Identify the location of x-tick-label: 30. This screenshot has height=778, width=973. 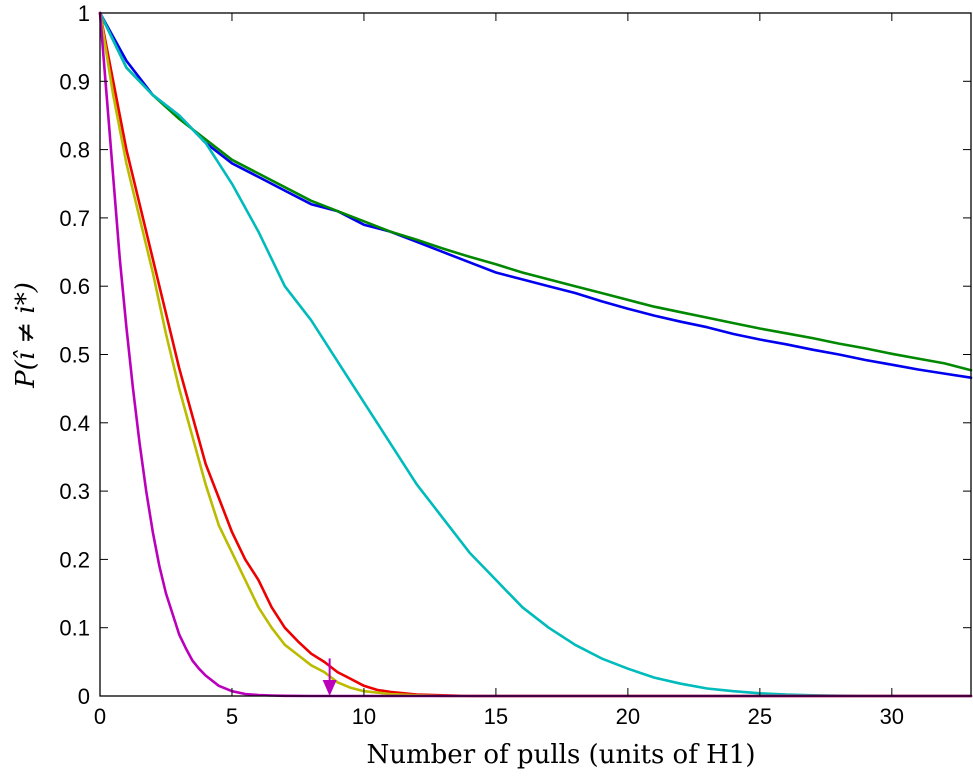
(892, 716).